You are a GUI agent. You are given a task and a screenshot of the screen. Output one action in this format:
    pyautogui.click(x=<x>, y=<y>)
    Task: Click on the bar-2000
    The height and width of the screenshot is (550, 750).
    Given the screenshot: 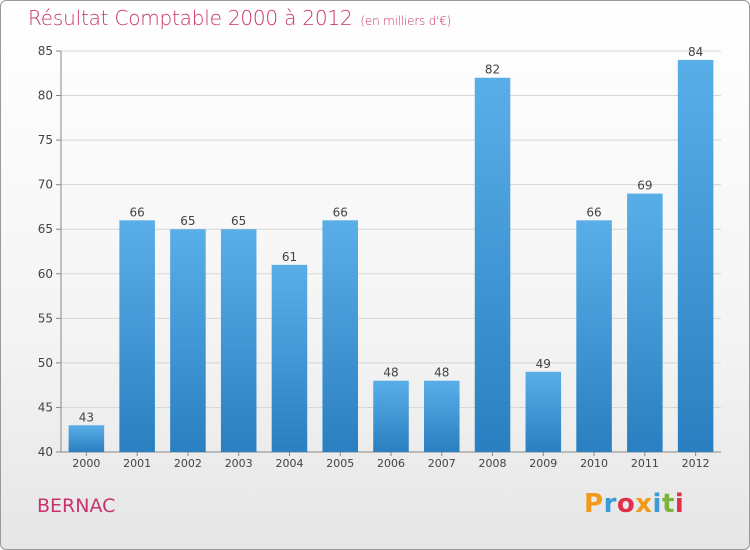 What is the action you would take?
    pyautogui.click(x=86, y=438)
    